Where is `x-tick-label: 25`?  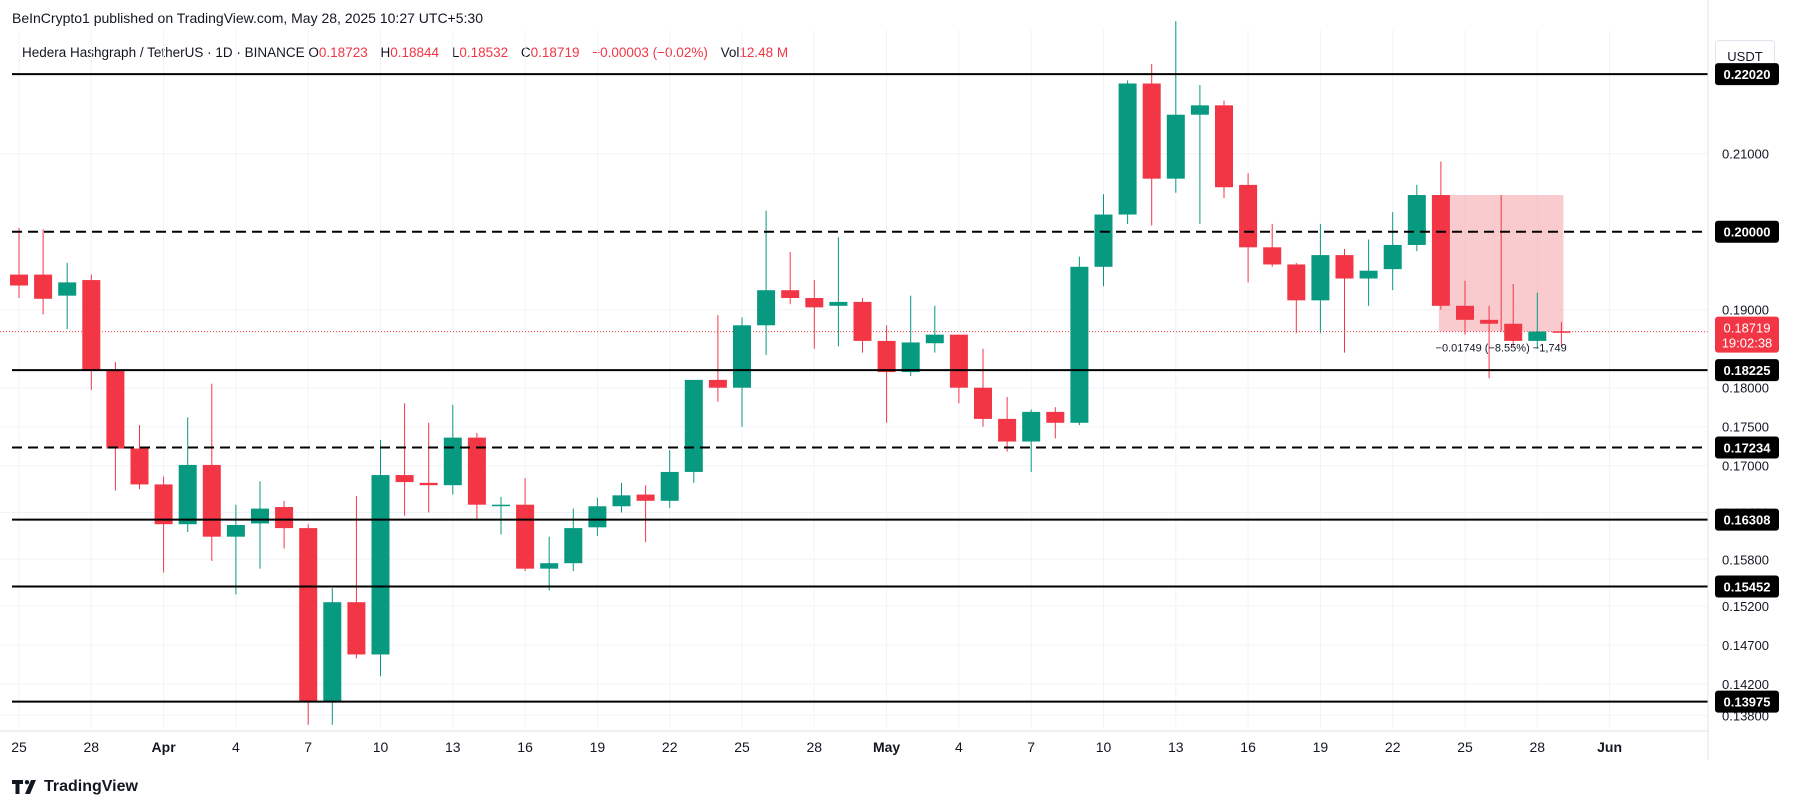 x-tick-label: 25 is located at coordinates (1465, 747).